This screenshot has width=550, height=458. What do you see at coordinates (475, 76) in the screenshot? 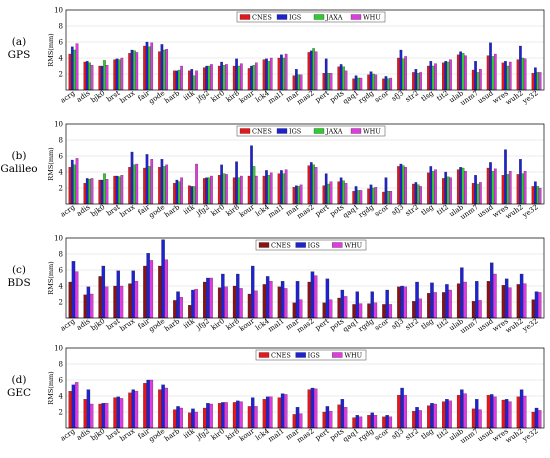
I see `bar-igs-unm7` at bounding box center [475, 76].